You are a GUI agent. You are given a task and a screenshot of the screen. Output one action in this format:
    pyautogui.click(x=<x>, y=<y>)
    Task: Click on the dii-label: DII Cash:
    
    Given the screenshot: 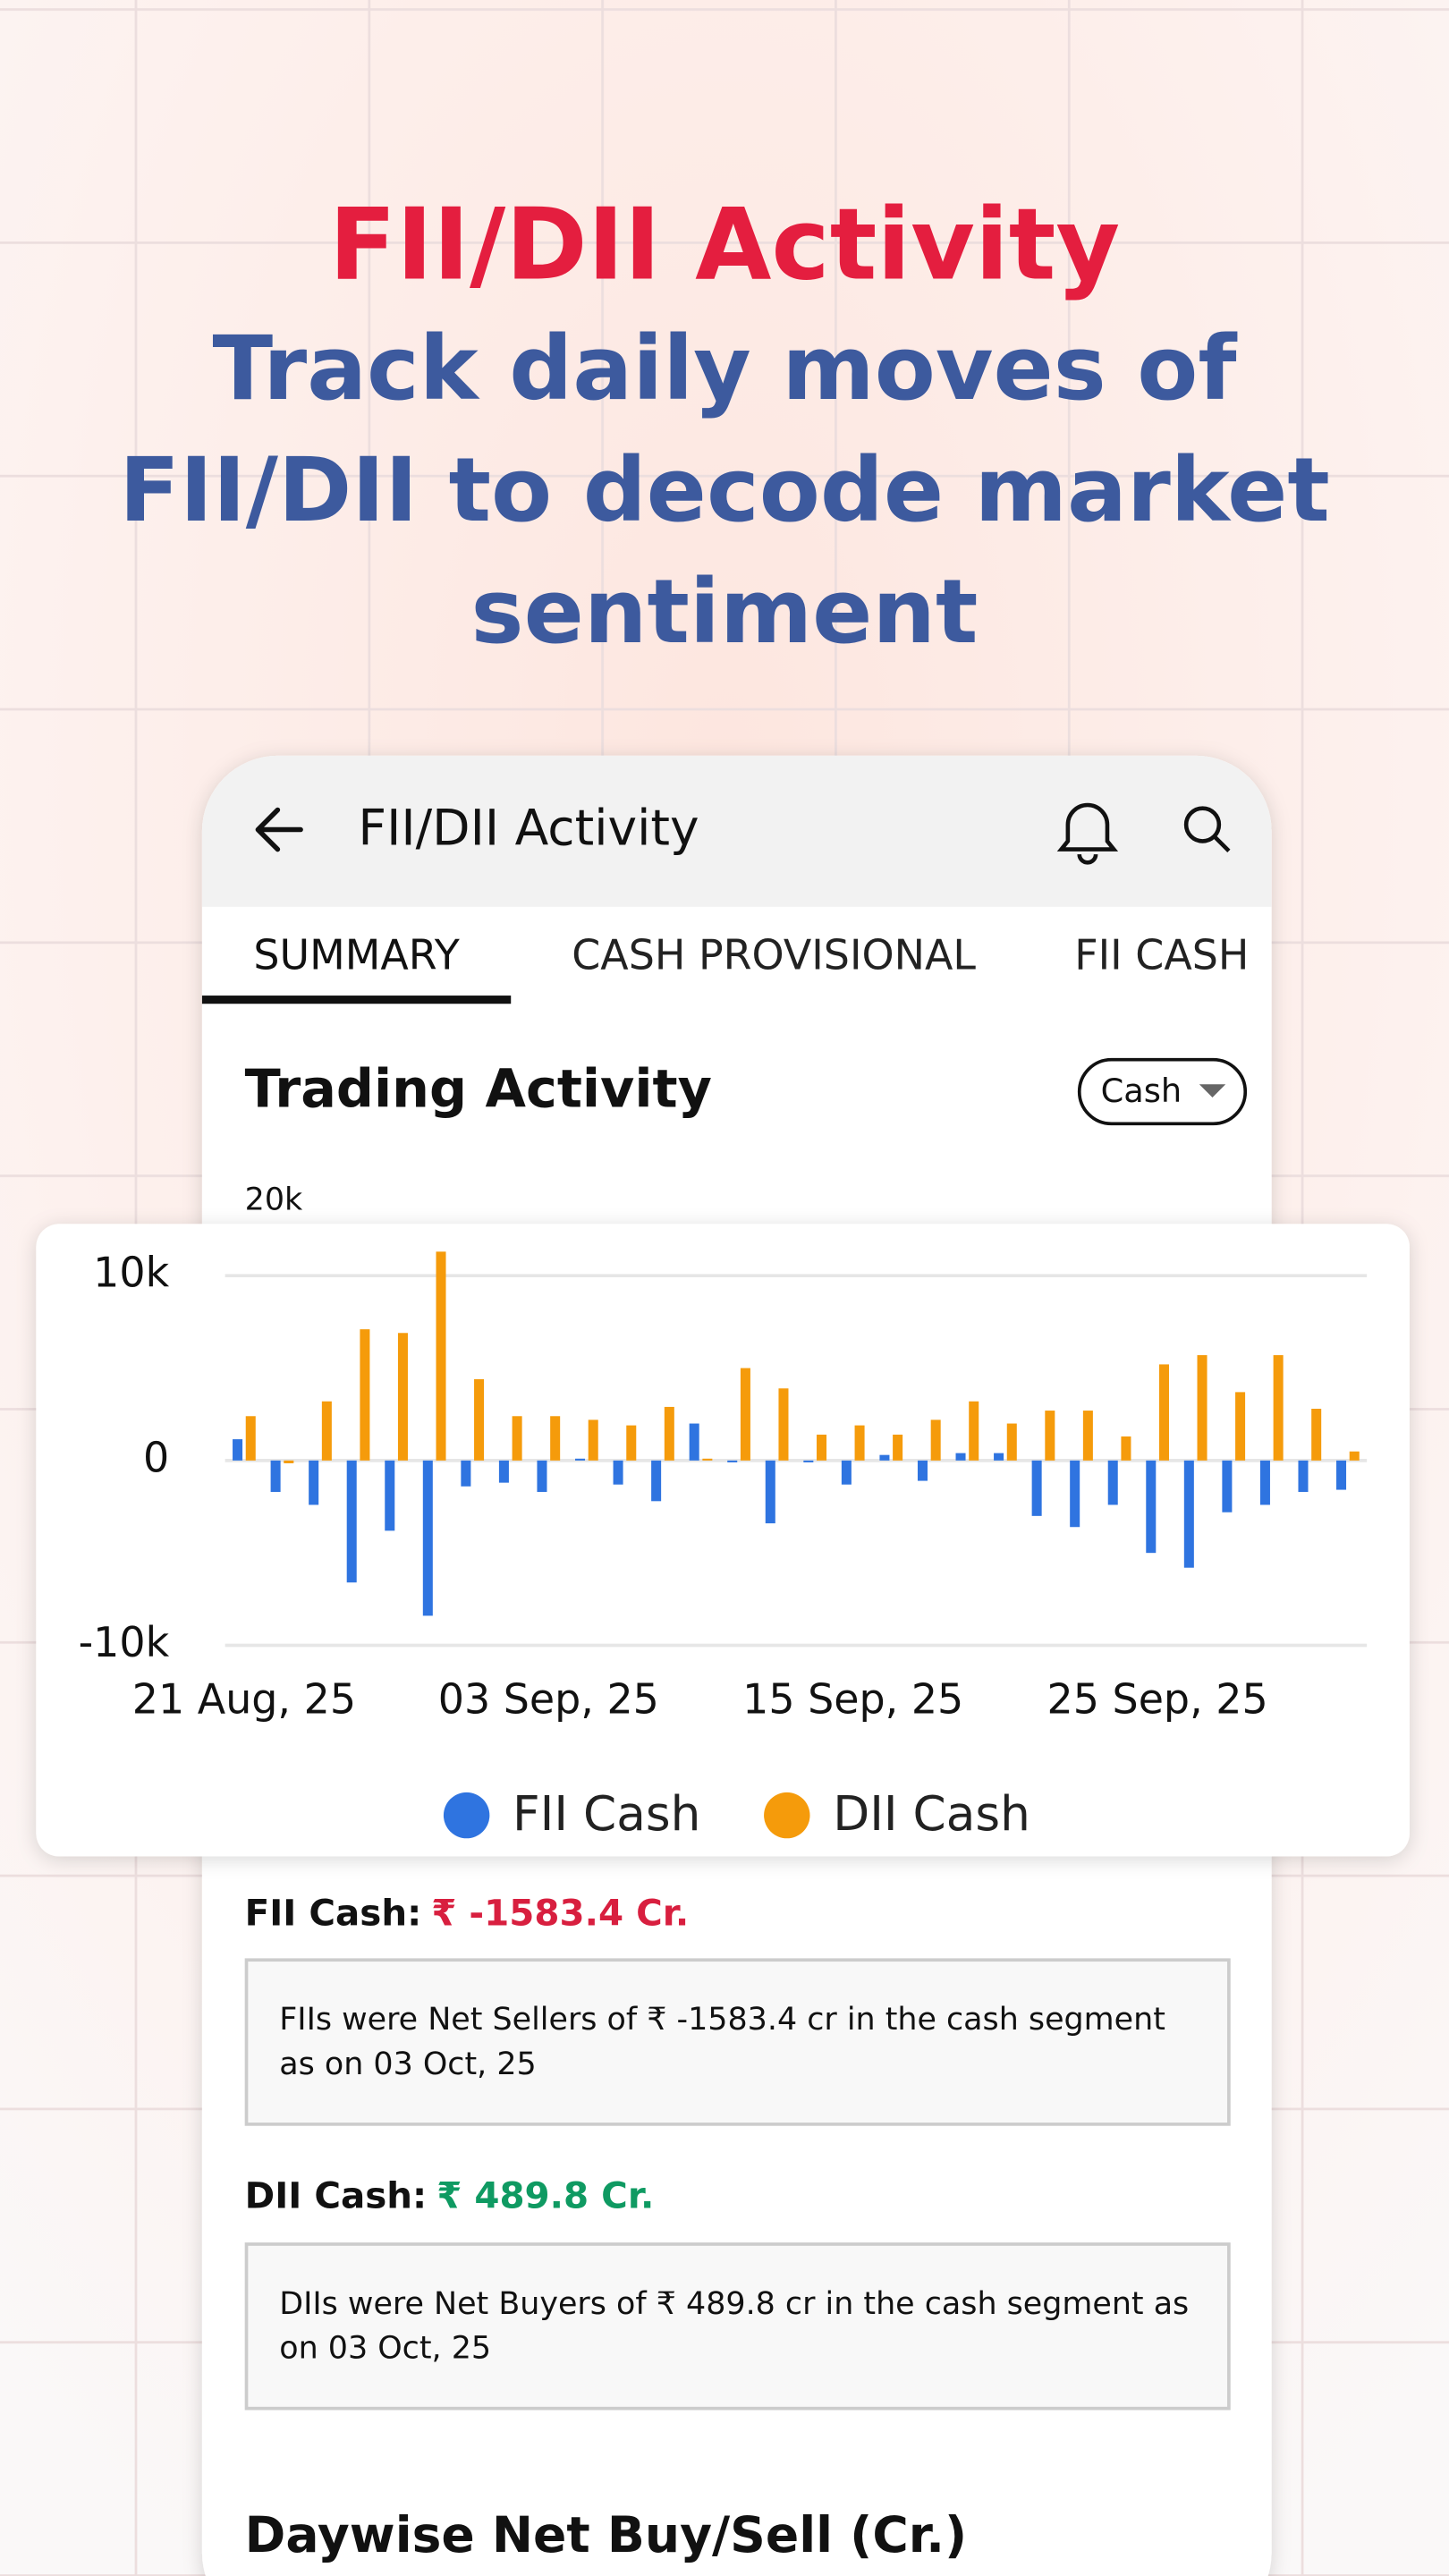 What is the action you would take?
    pyautogui.click(x=336, y=2195)
    